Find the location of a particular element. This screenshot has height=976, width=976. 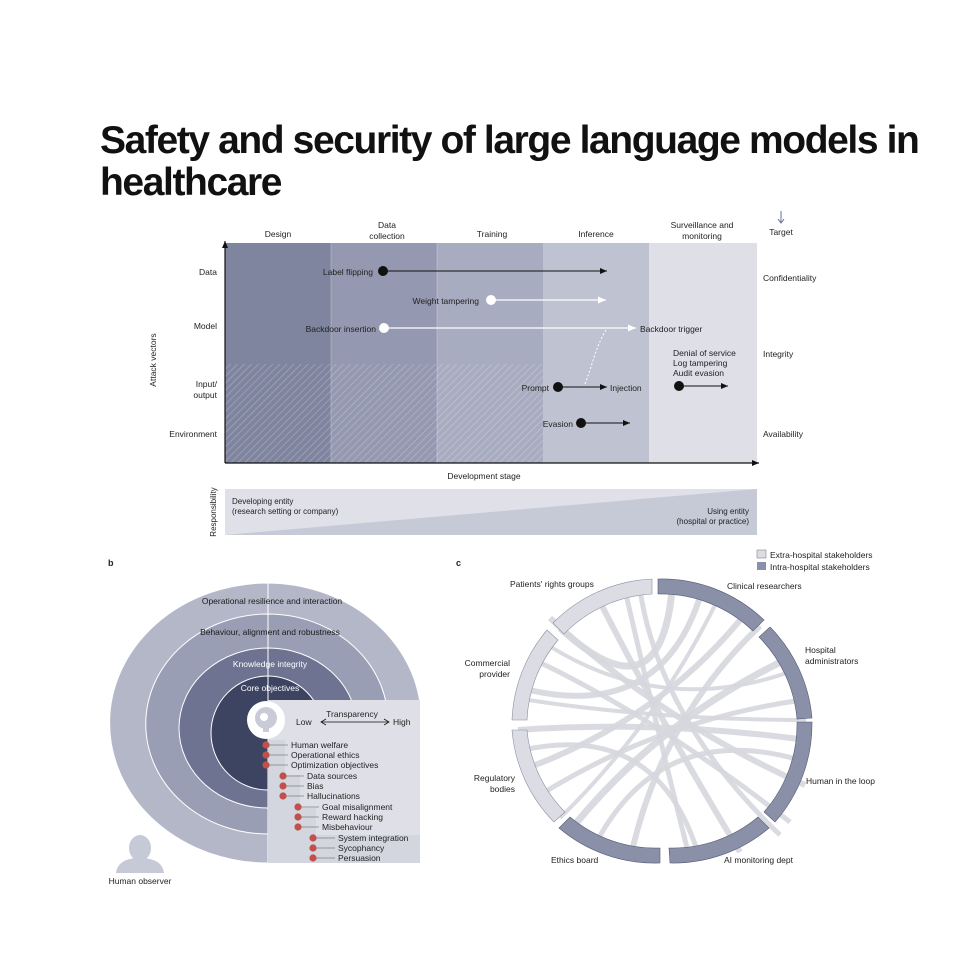

surveillance-dot is located at coordinates (679, 386).